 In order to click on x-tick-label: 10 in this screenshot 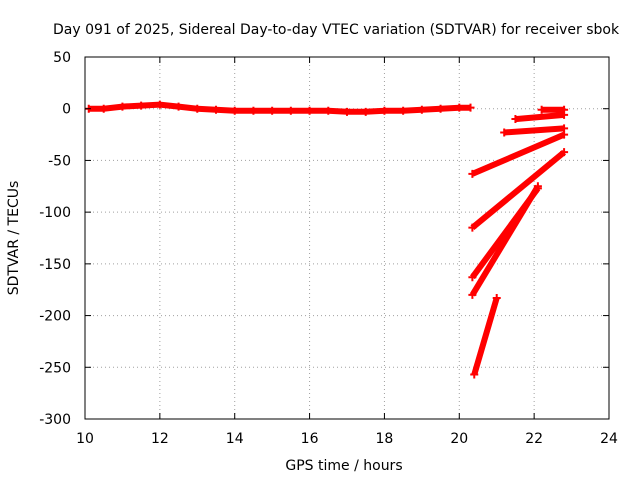, I will do `click(85, 439)`.